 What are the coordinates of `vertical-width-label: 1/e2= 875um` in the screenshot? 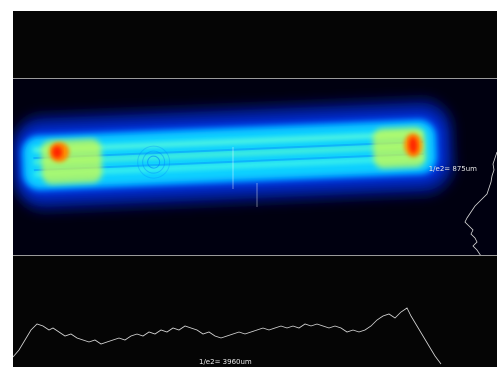 It's located at (452, 169).